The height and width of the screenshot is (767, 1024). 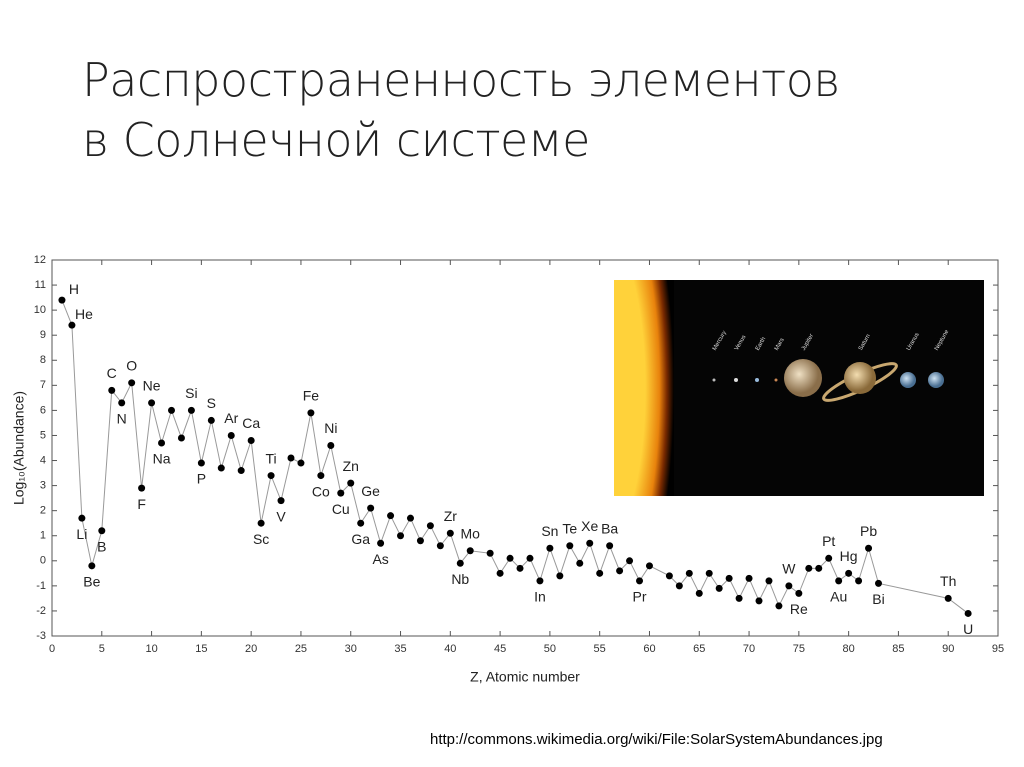 I want to click on x-axis-label: Z, Atomic number, so click(x=525, y=677).